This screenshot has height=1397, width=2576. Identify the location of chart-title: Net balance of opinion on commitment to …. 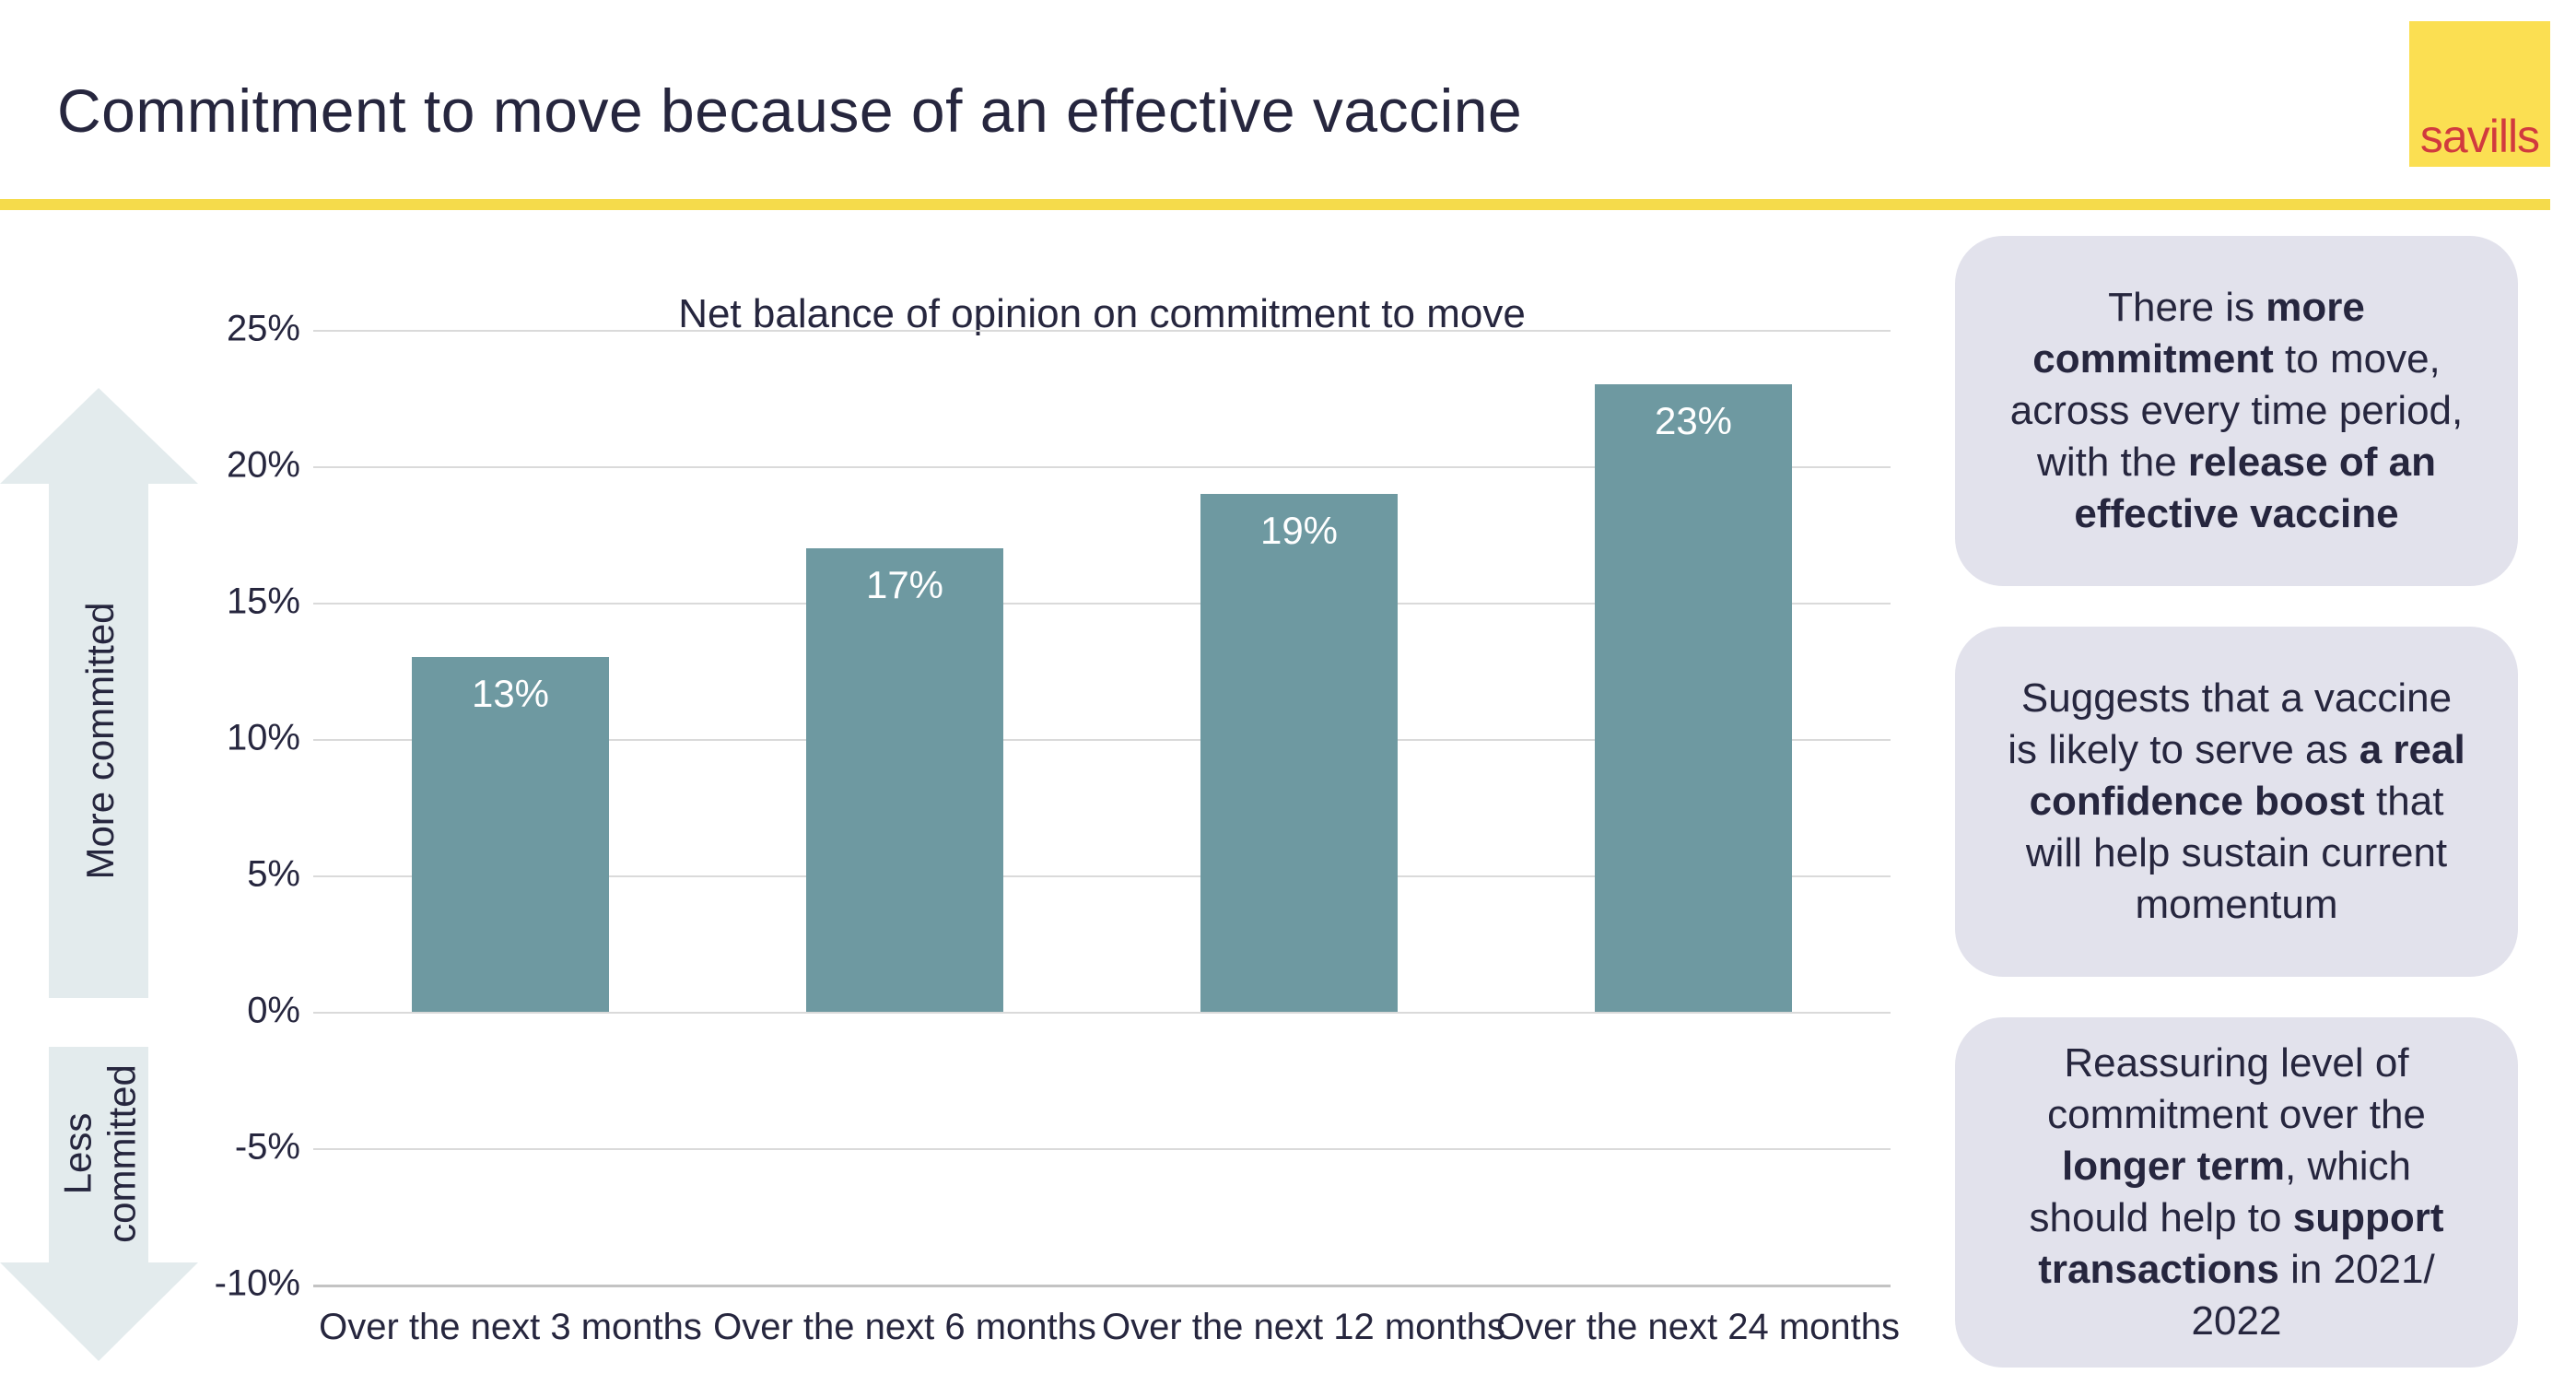
(1102, 313).